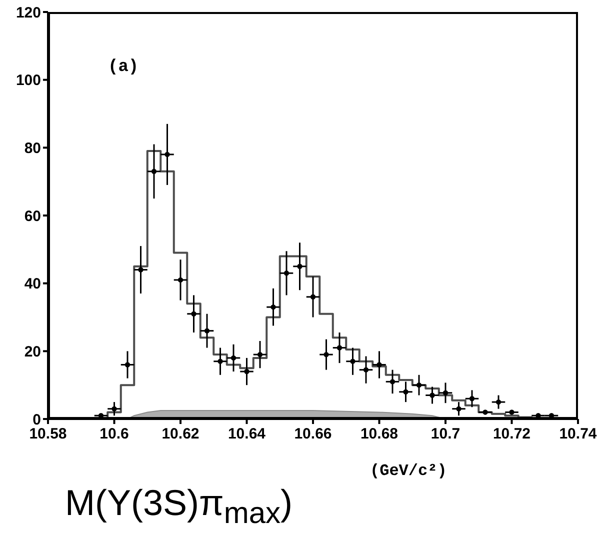 Image resolution: width=602 pixels, height=533 pixels. What do you see at coordinates (28, 13) in the screenshot?
I see `y-tick-label: 120` at bounding box center [28, 13].